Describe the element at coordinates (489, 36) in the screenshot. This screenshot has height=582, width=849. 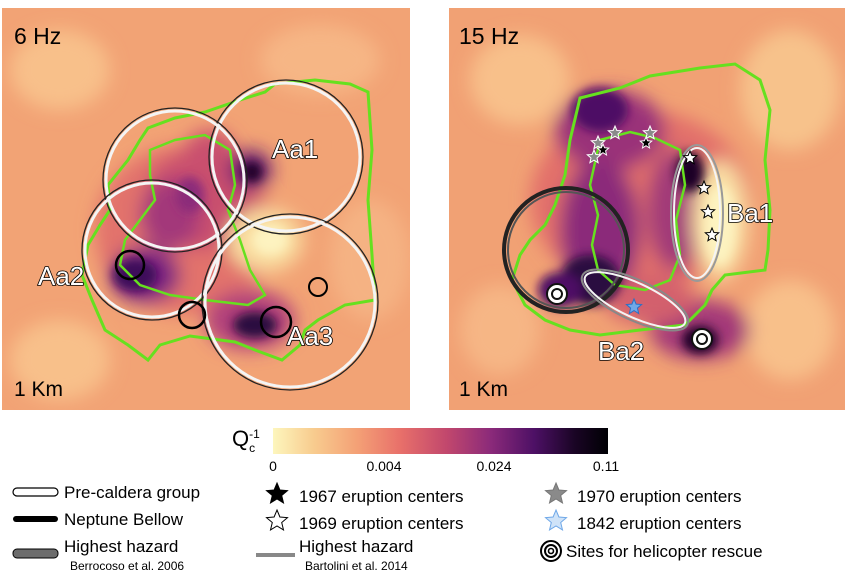
I see `panel-15hz-title: 15 Hz` at that location.